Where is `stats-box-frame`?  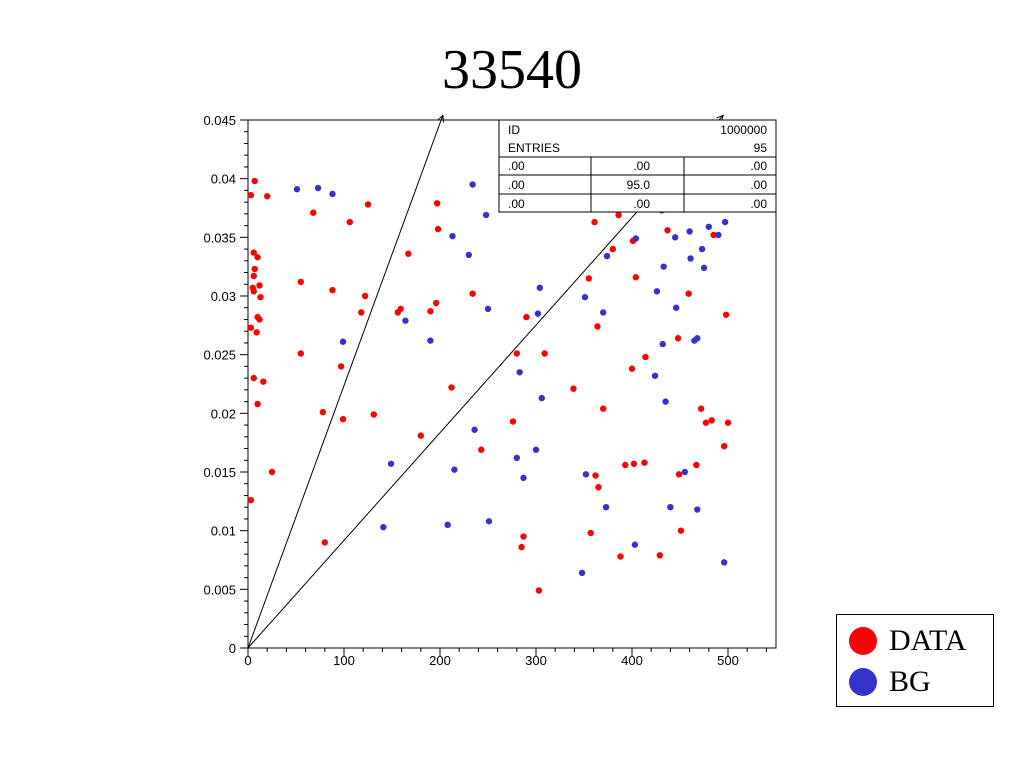
stats-box-frame is located at coordinates (637, 166).